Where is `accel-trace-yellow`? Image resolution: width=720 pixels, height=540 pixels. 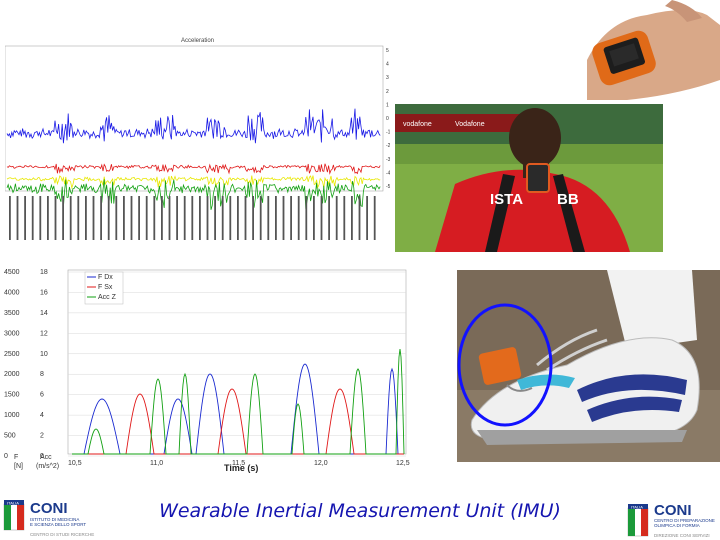 accel-trace-yellow is located at coordinates (193, 182).